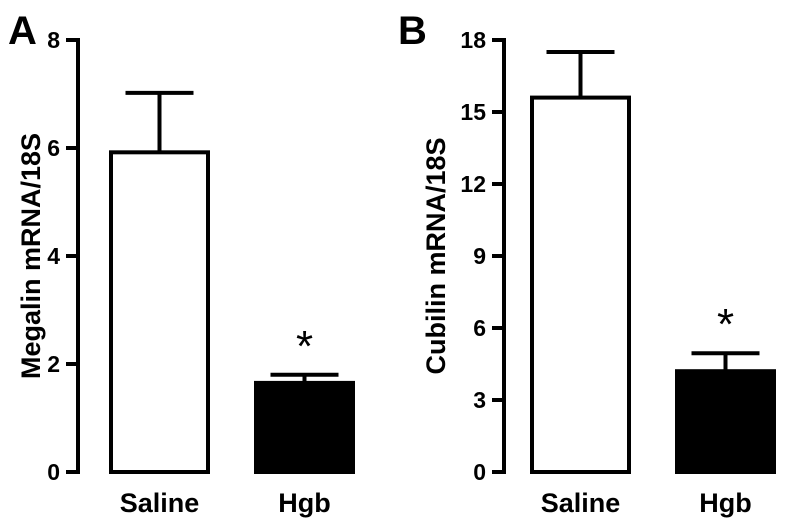 This screenshot has height=532, width=800. I want to click on y-tick-label: 18, so click(473, 40).